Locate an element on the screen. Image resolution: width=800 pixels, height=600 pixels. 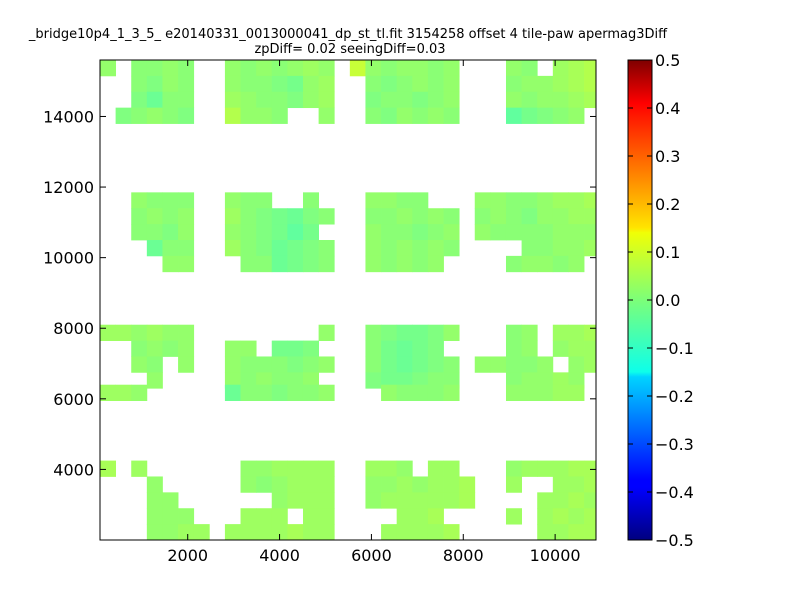
colorbar-tick-label: −0.3 is located at coordinates (674, 444).